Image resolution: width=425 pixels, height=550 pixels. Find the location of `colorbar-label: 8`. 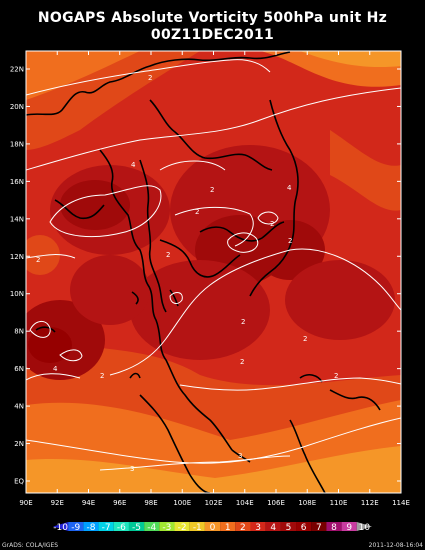

colorbar-label: 8 is located at coordinates (334, 528).